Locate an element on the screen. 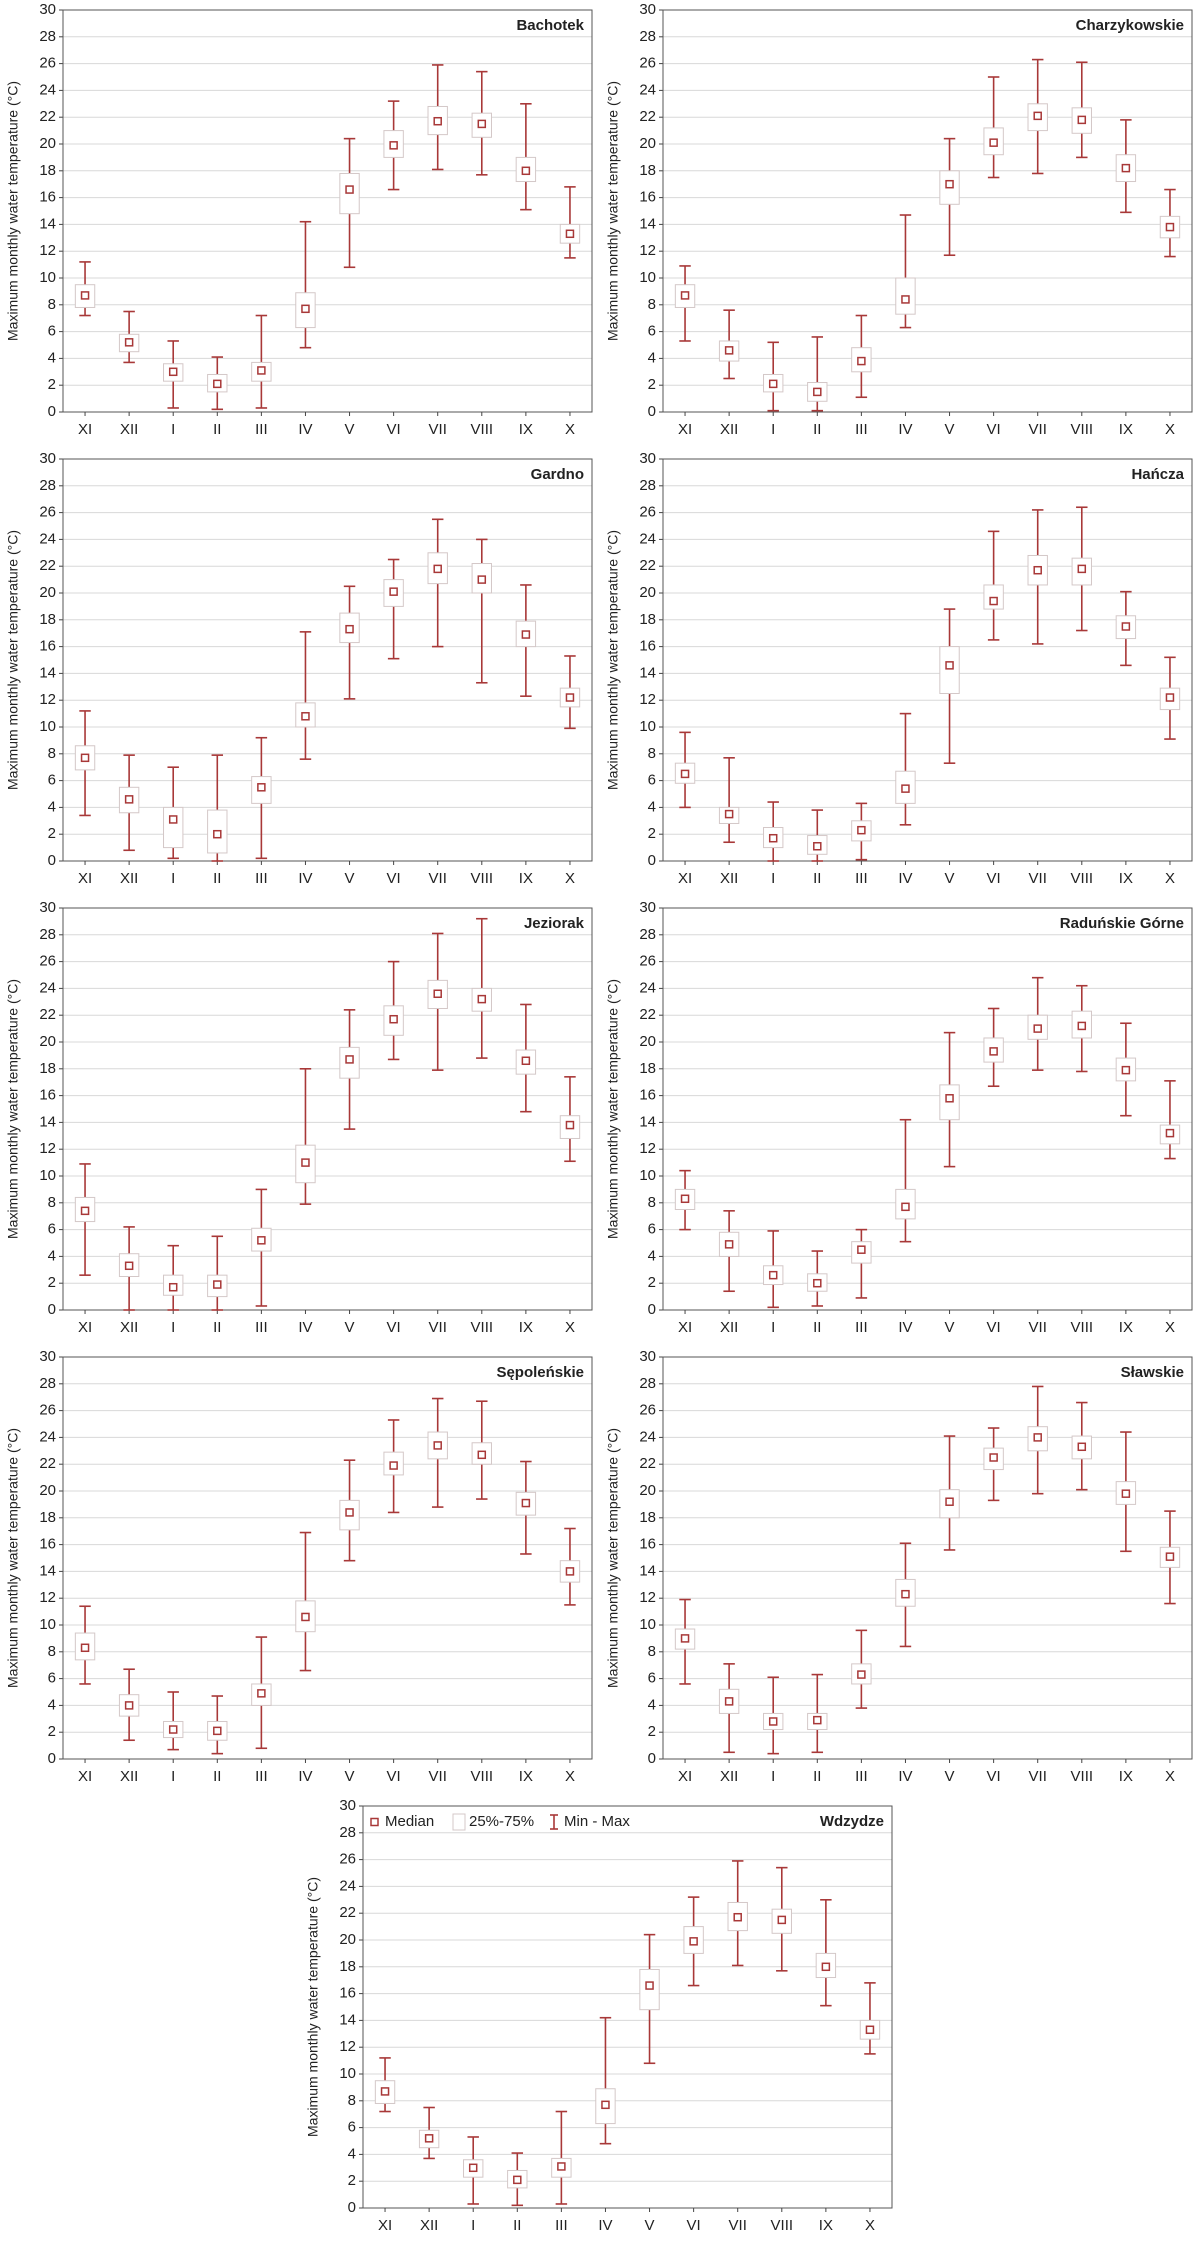 This screenshot has height=2246, width=1200. y-tick-label: 10 is located at coordinates (647, 726).